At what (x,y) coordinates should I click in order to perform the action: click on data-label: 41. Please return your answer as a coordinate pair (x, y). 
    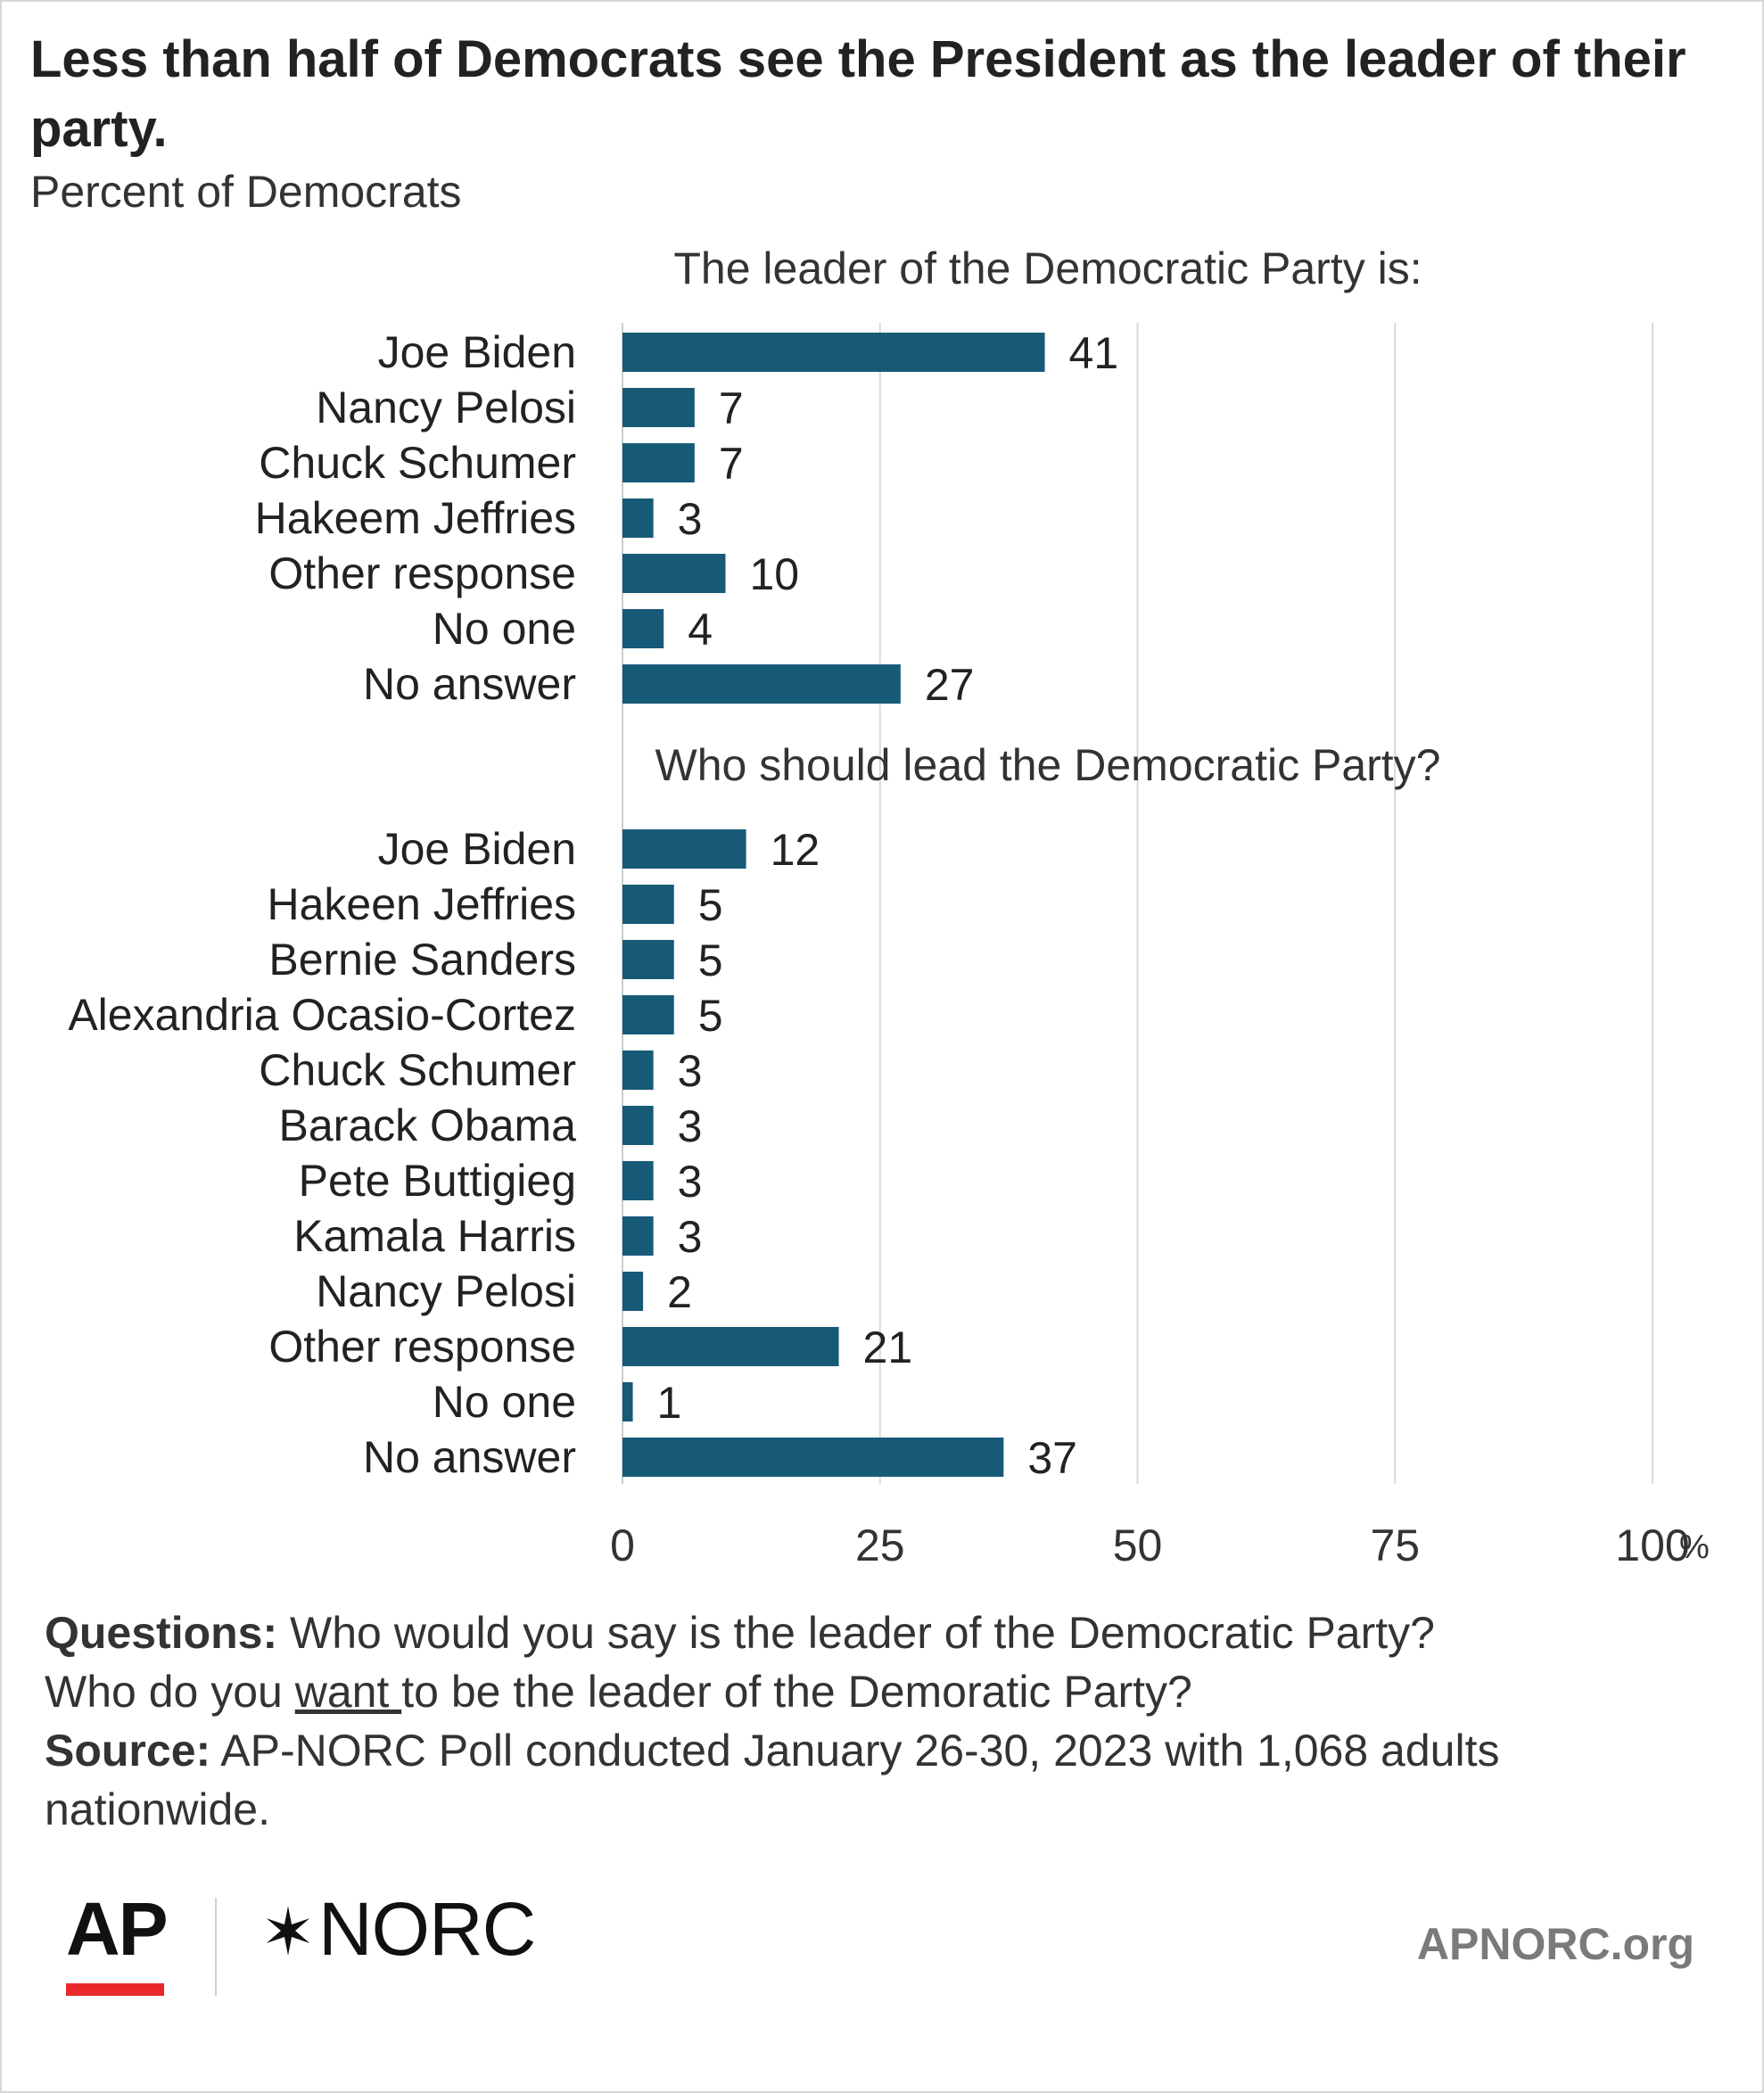
    Looking at the image, I should click on (1094, 353).